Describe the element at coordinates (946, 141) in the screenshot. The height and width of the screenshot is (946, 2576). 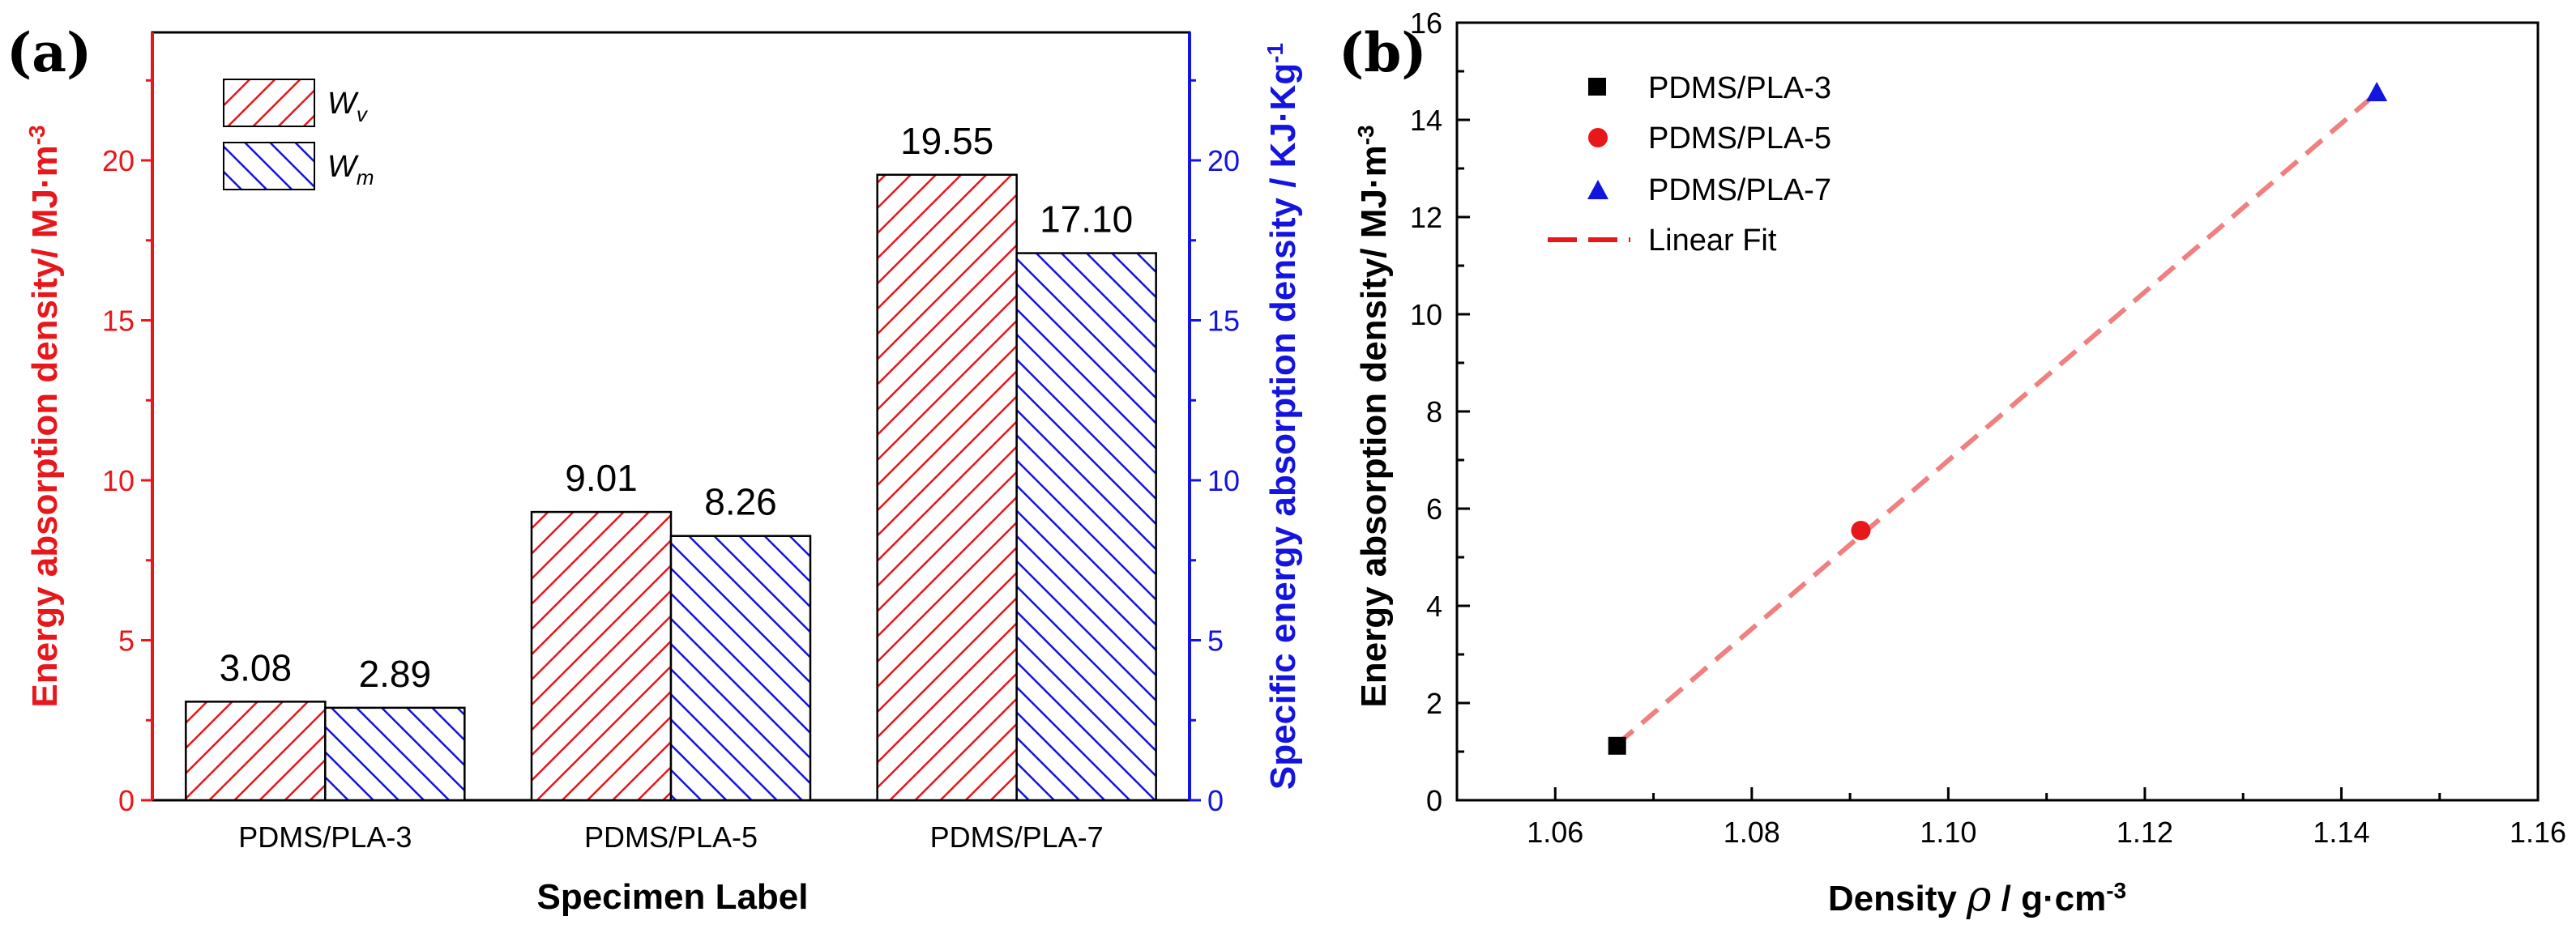
I see `bar-value-label: 19.55` at that location.